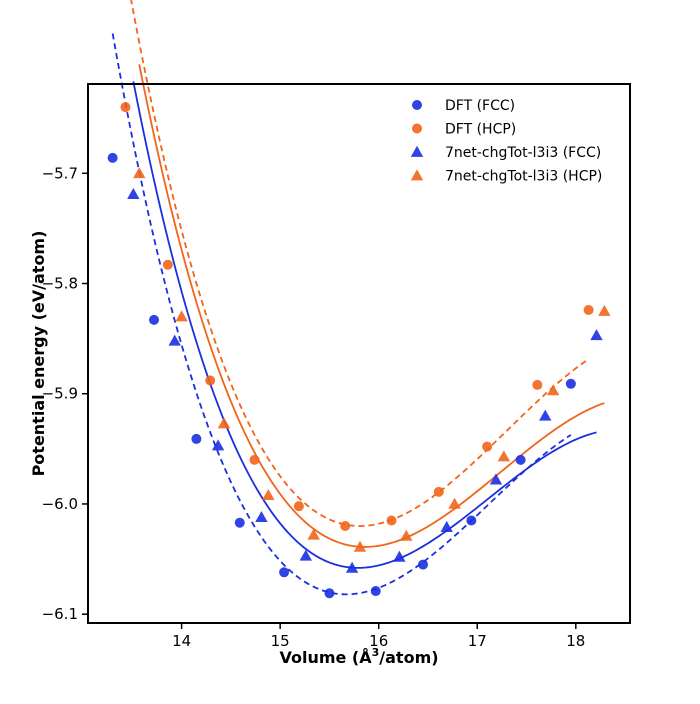 Image resolution: width=700 pixels, height=704 pixels. What do you see at coordinates (60, 504) in the screenshot?
I see `y-tick-label: −6.0` at bounding box center [60, 504].